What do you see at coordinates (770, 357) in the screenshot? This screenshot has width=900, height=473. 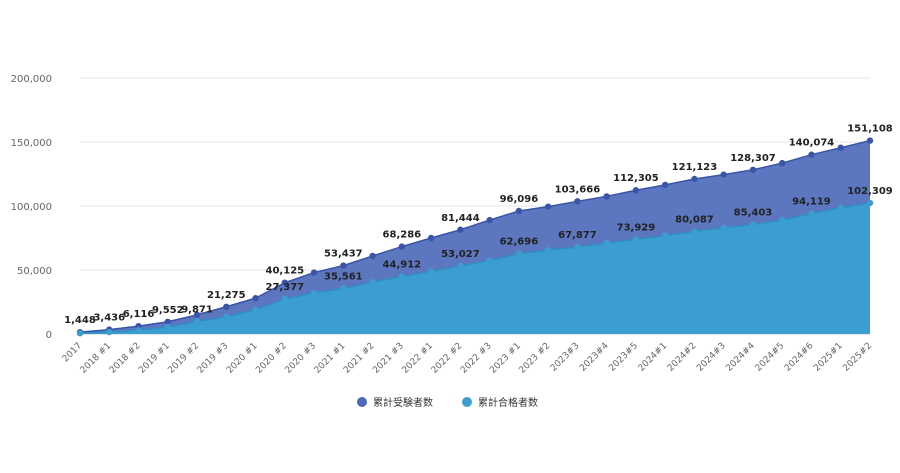 I see `x-tick-label: 2024#5` at bounding box center [770, 357].